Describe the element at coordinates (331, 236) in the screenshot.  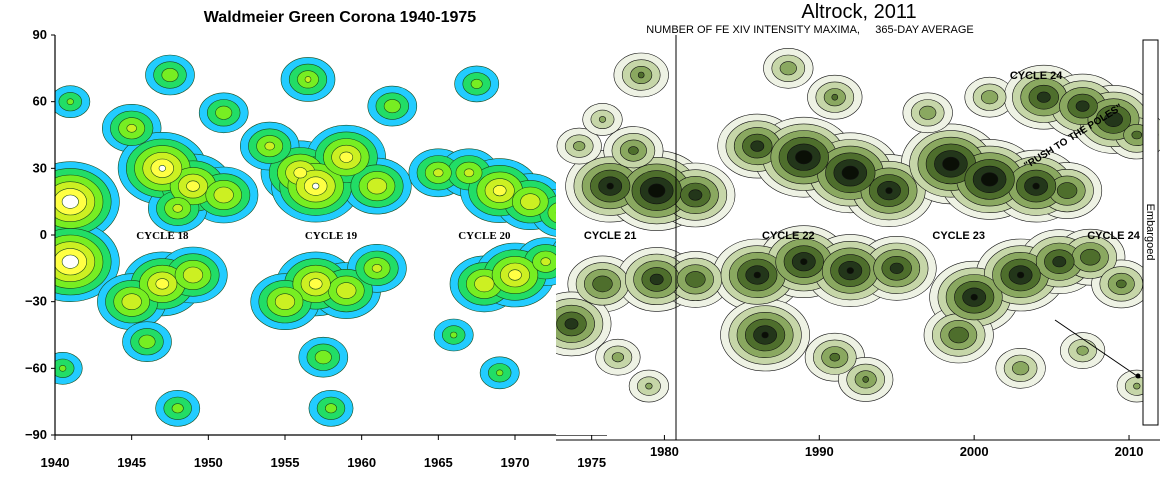
I see `cycle-label: CYCLE 19` at that location.